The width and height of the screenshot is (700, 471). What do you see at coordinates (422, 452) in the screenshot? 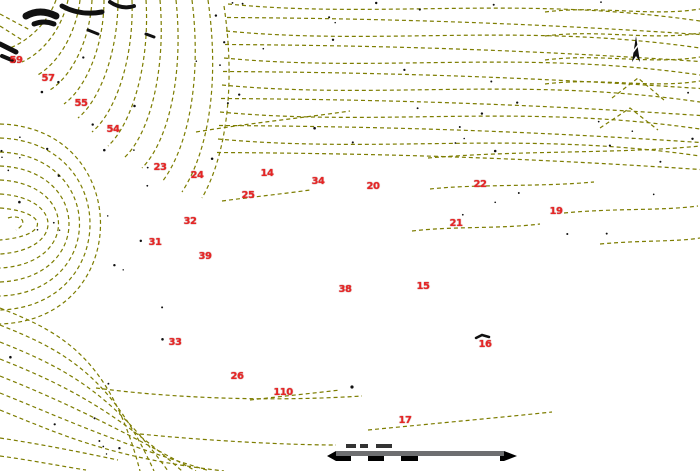
I see `scale-bar` at bounding box center [422, 452].